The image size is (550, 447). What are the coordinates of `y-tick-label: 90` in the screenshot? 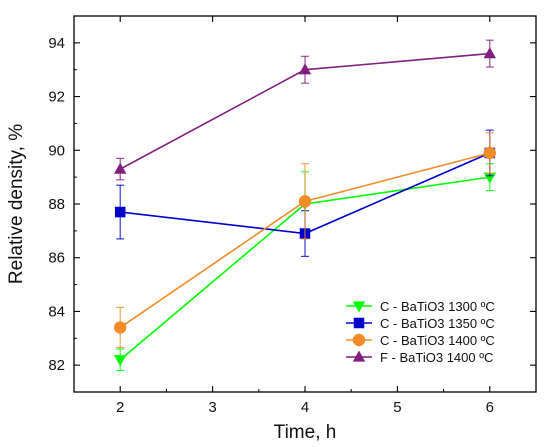 It's located at (56, 150).